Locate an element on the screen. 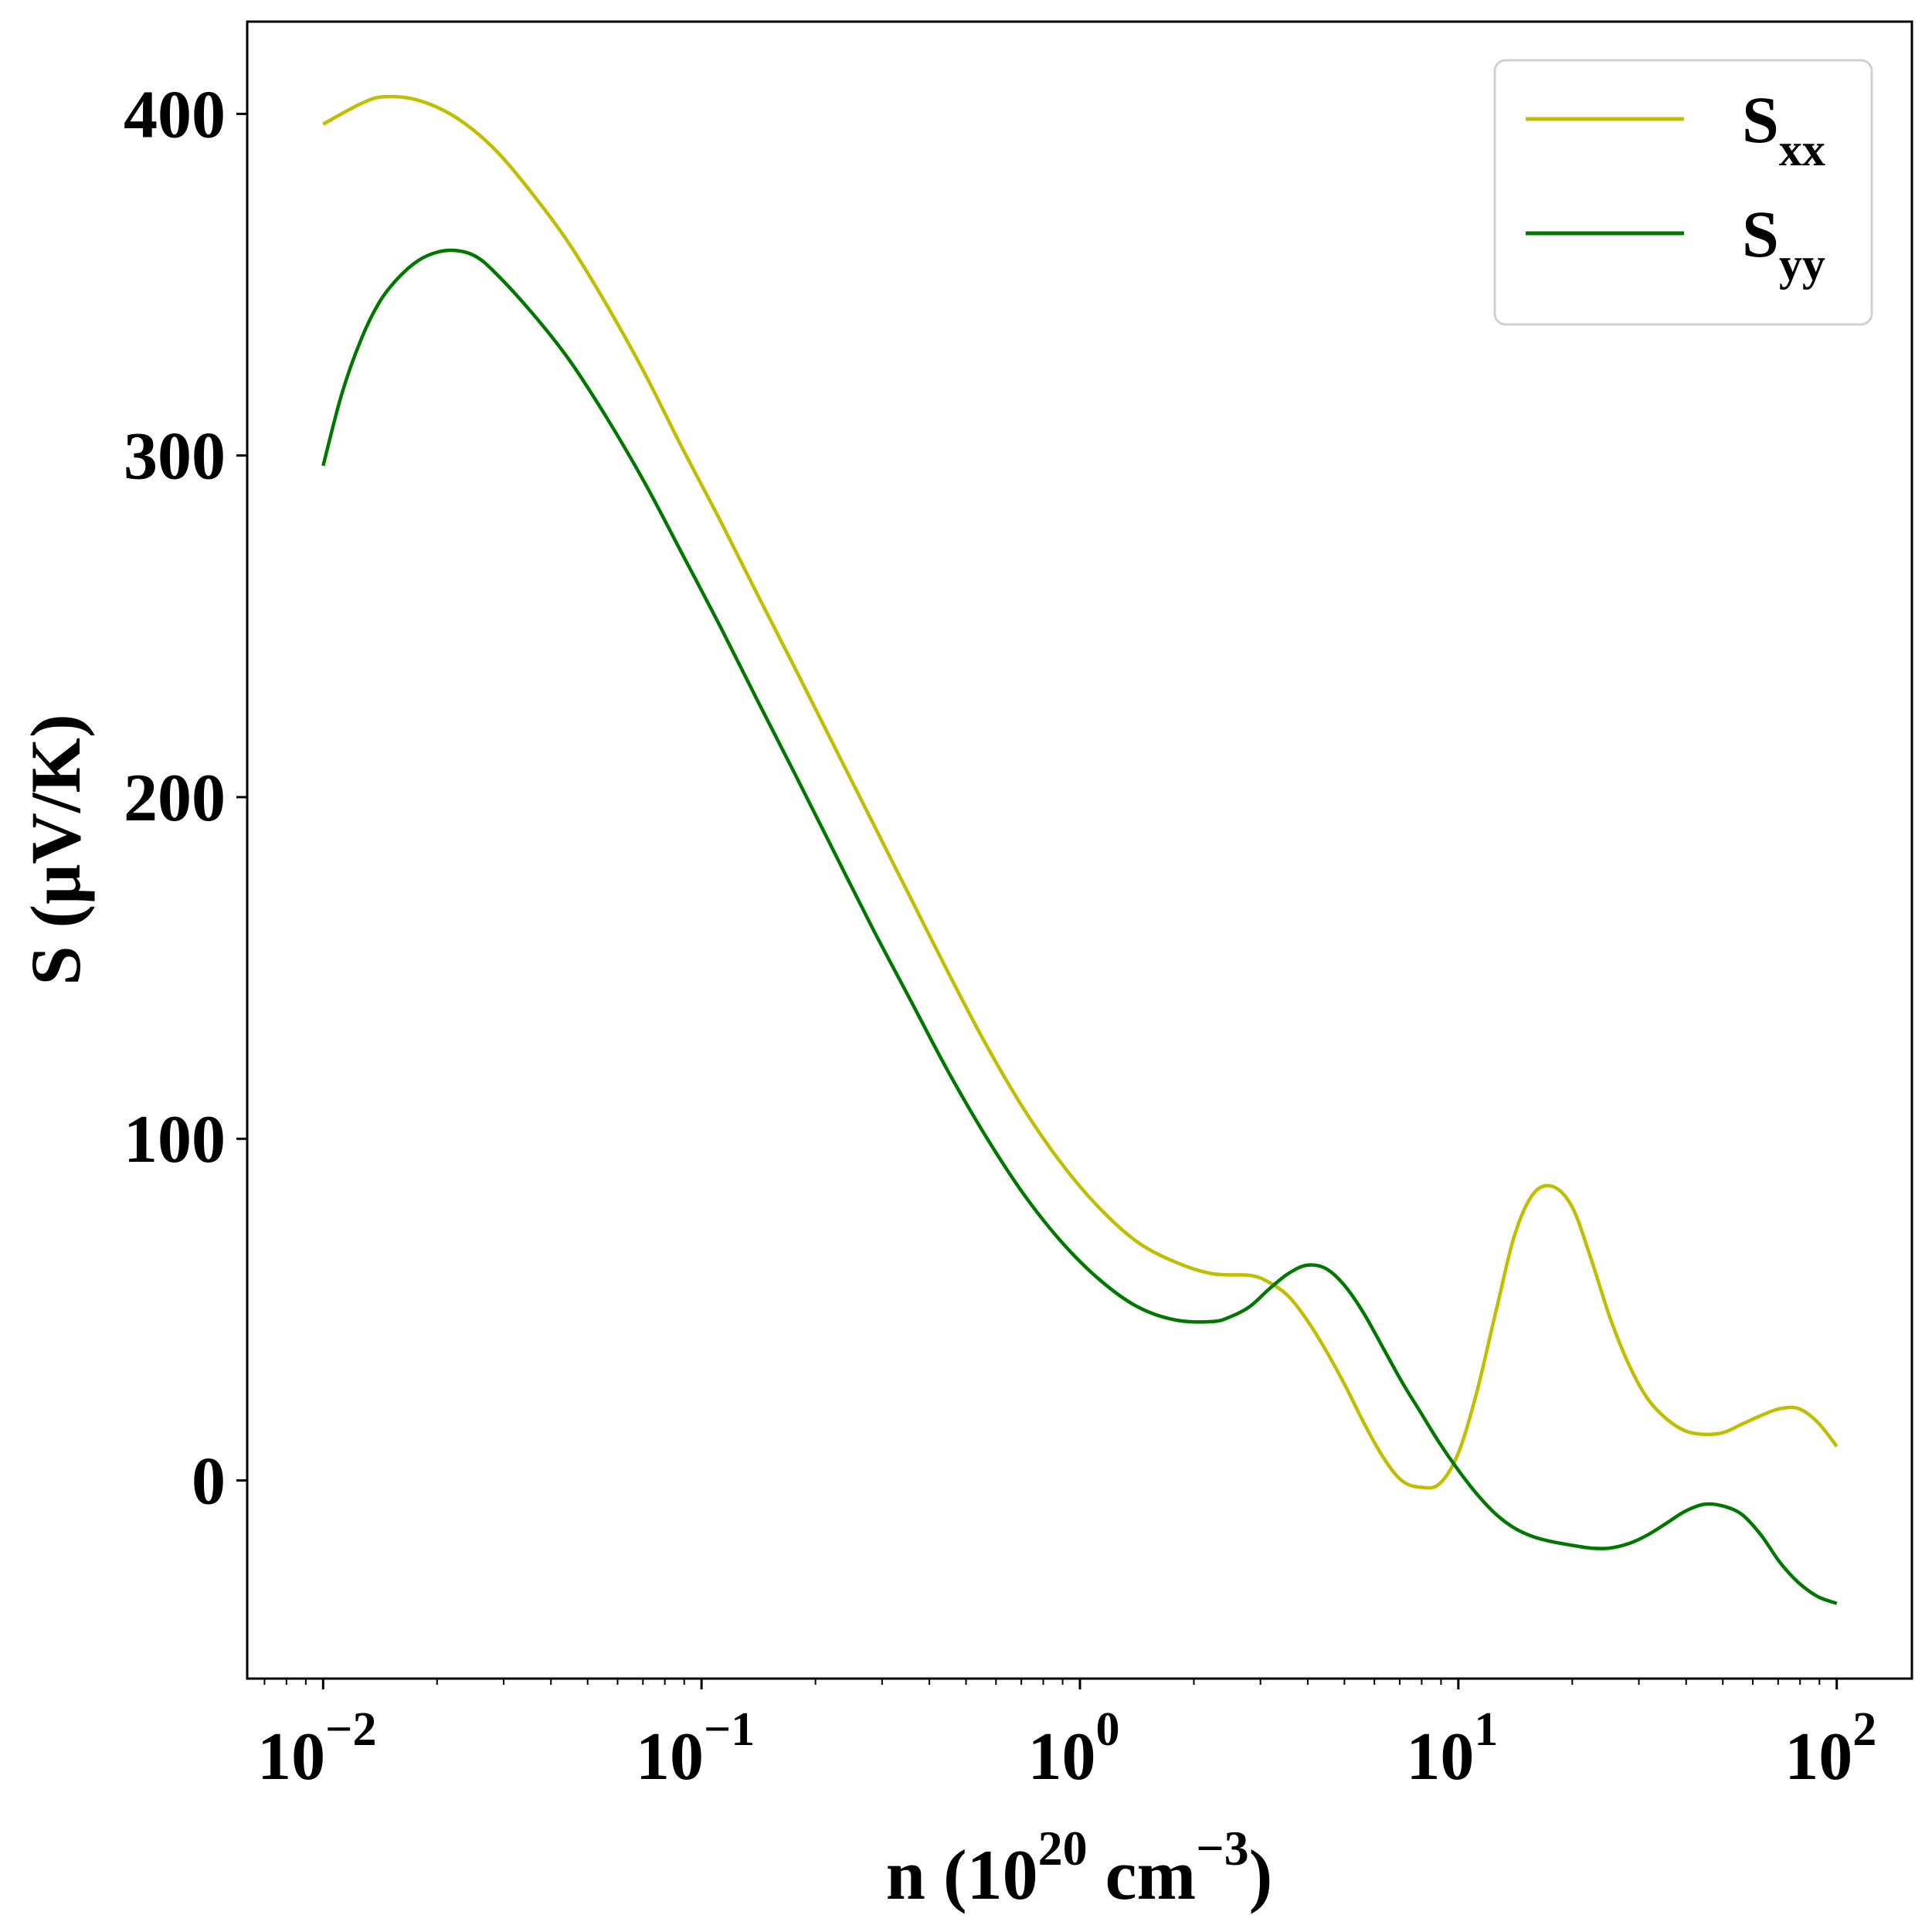 The image size is (1932, 1925). x-tick-label: 10⁻² is located at coordinates (317, 1749).